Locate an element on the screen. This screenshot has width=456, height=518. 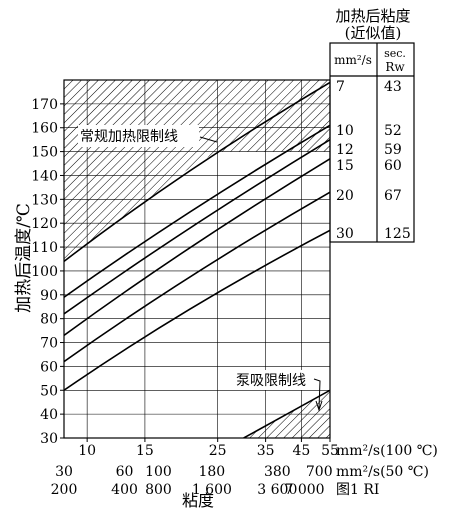
y-tick-label: 160 is located at coordinates (44, 129).